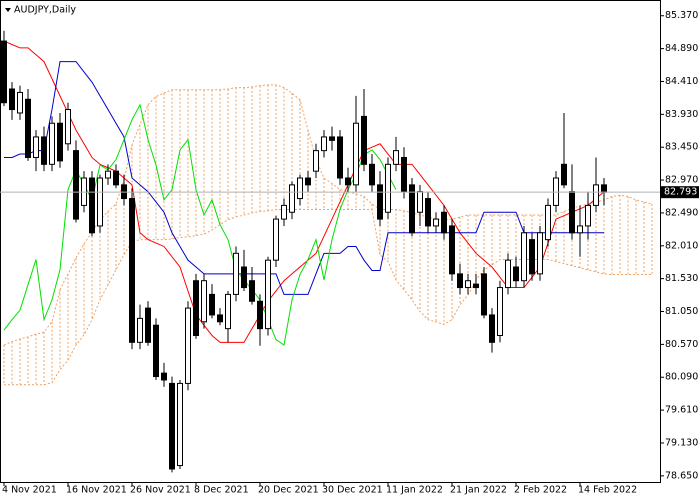 The image size is (700, 500). What do you see at coordinates (160, 490) in the screenshot?
I see `x-tick-label: 26 Nov 2021` at bounding box center [160, 490].